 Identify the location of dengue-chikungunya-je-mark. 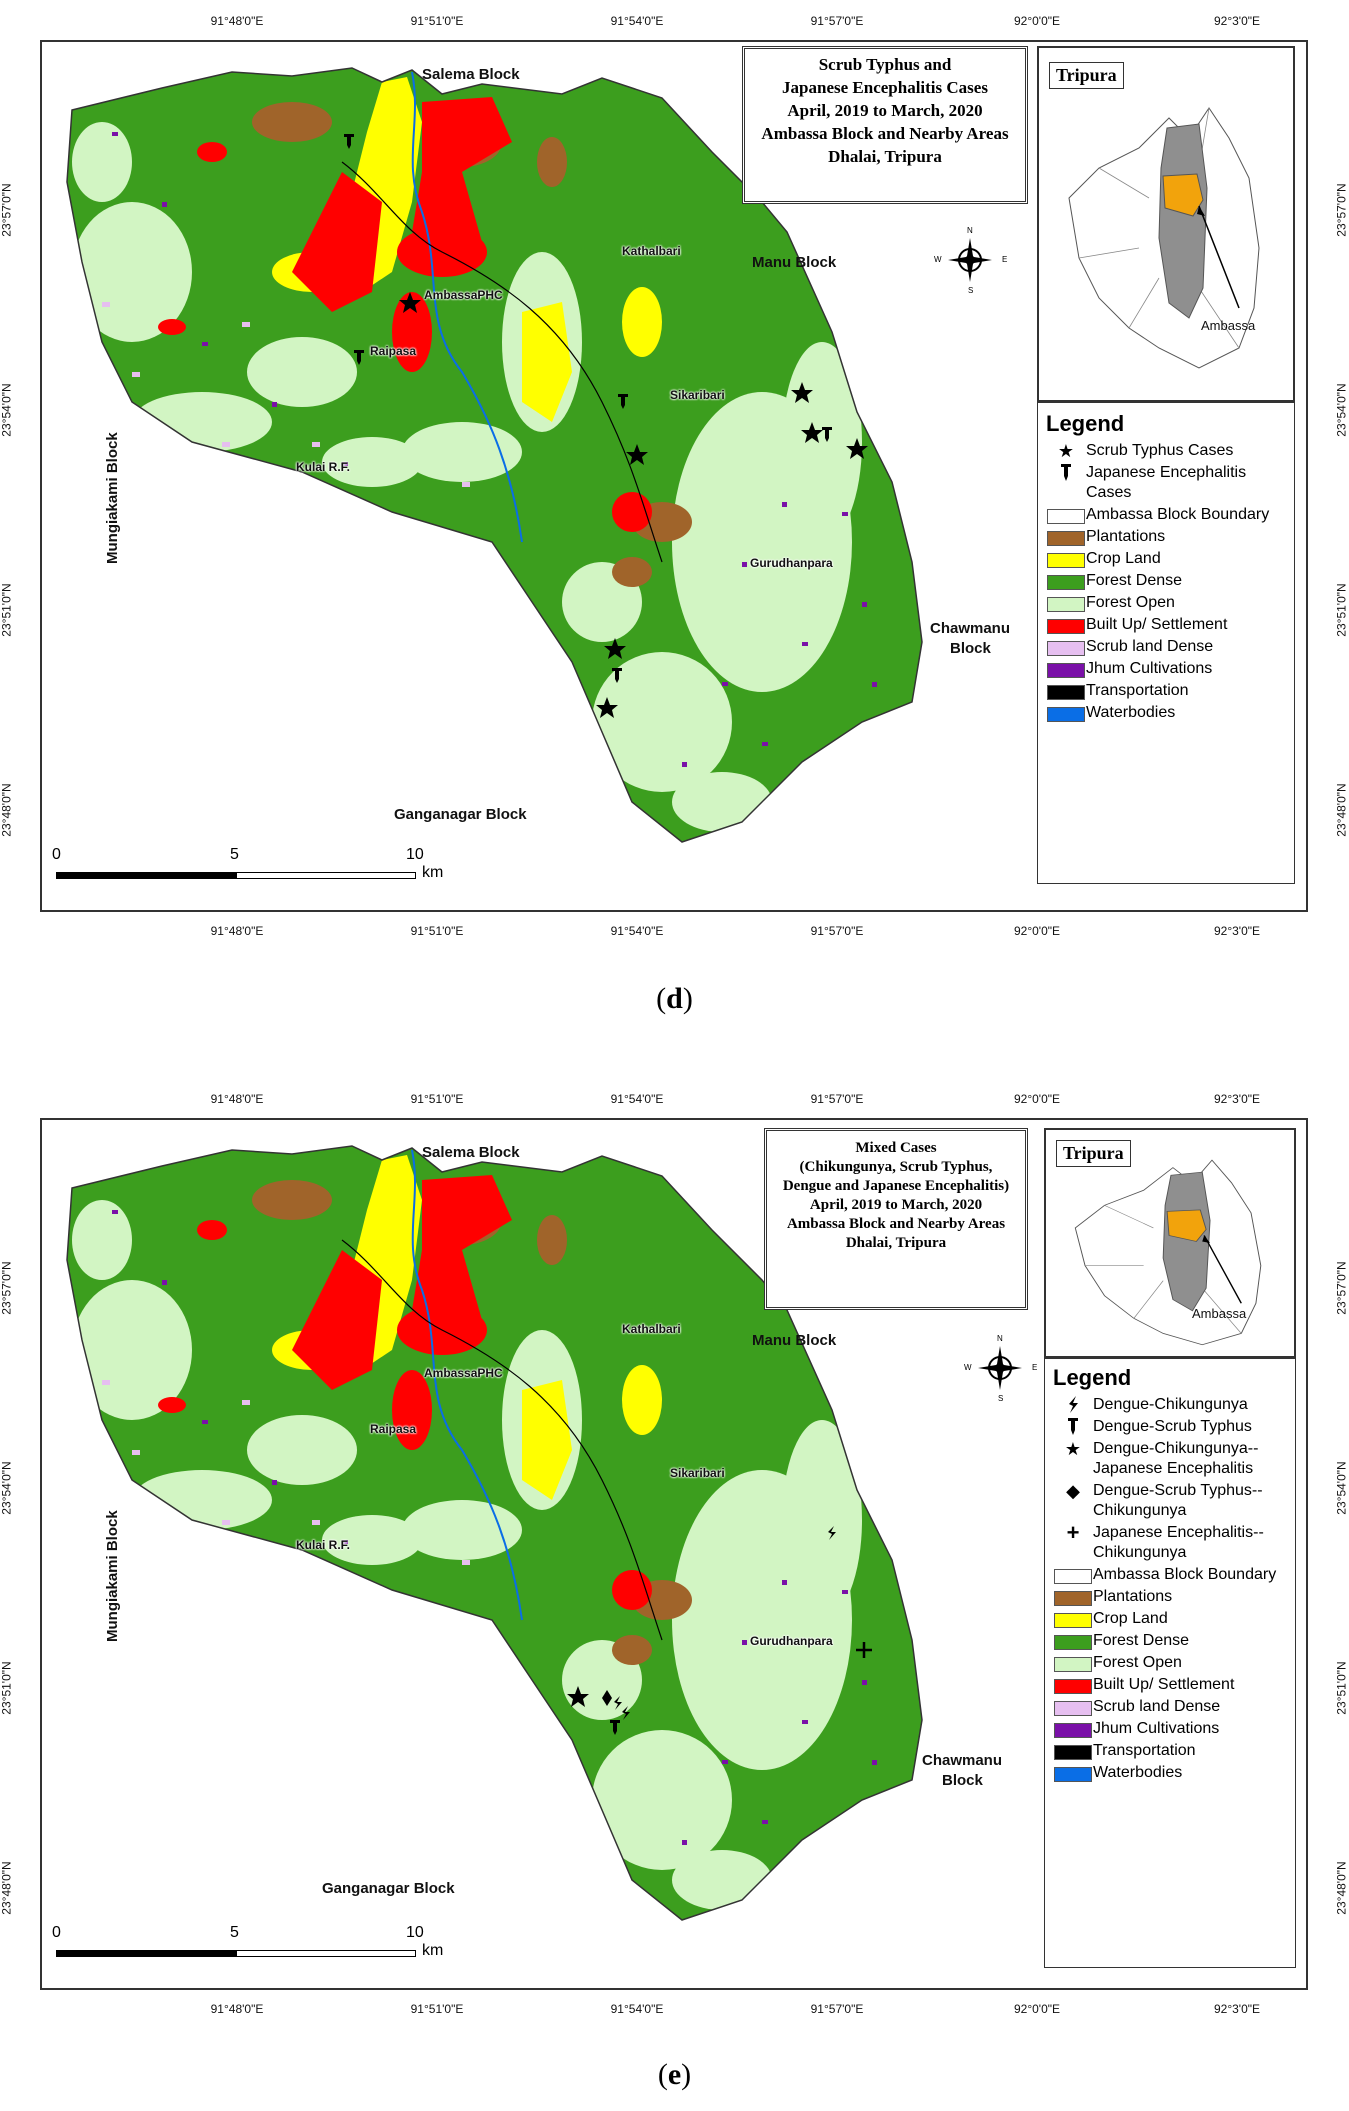
(578, 1696).